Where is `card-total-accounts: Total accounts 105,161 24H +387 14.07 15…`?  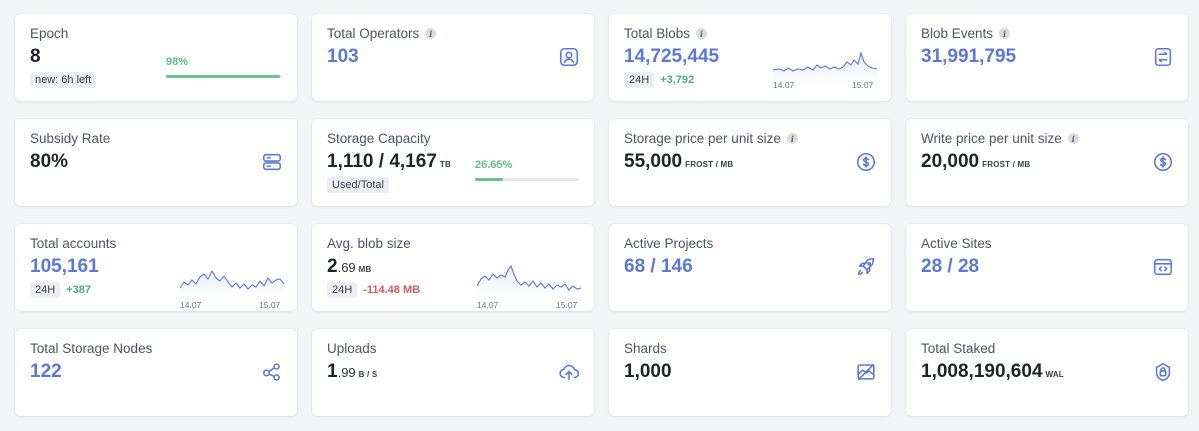
card-total-accounts: Total accounts 105,161 24H +387 14.07 15… is located at coordinates (156, 267).